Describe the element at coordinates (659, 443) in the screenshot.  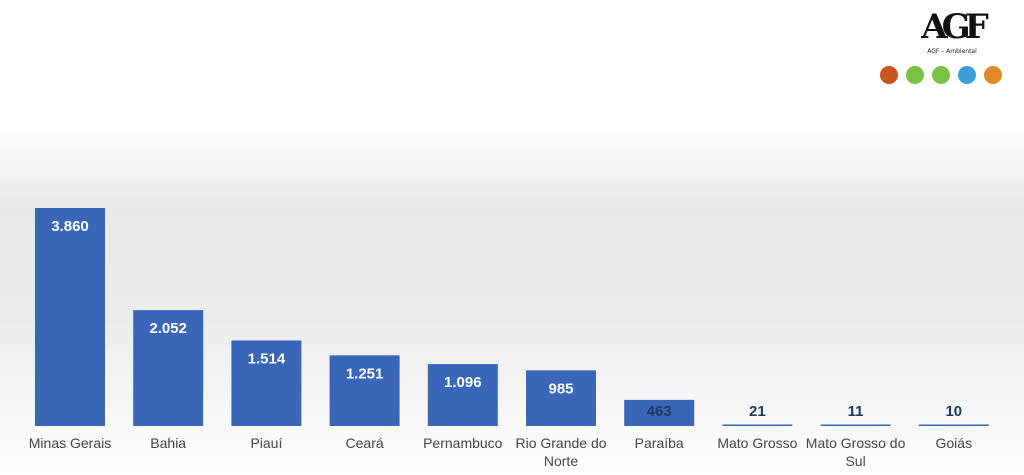
I see `category-label-paraiba: Paraíba` at that location.